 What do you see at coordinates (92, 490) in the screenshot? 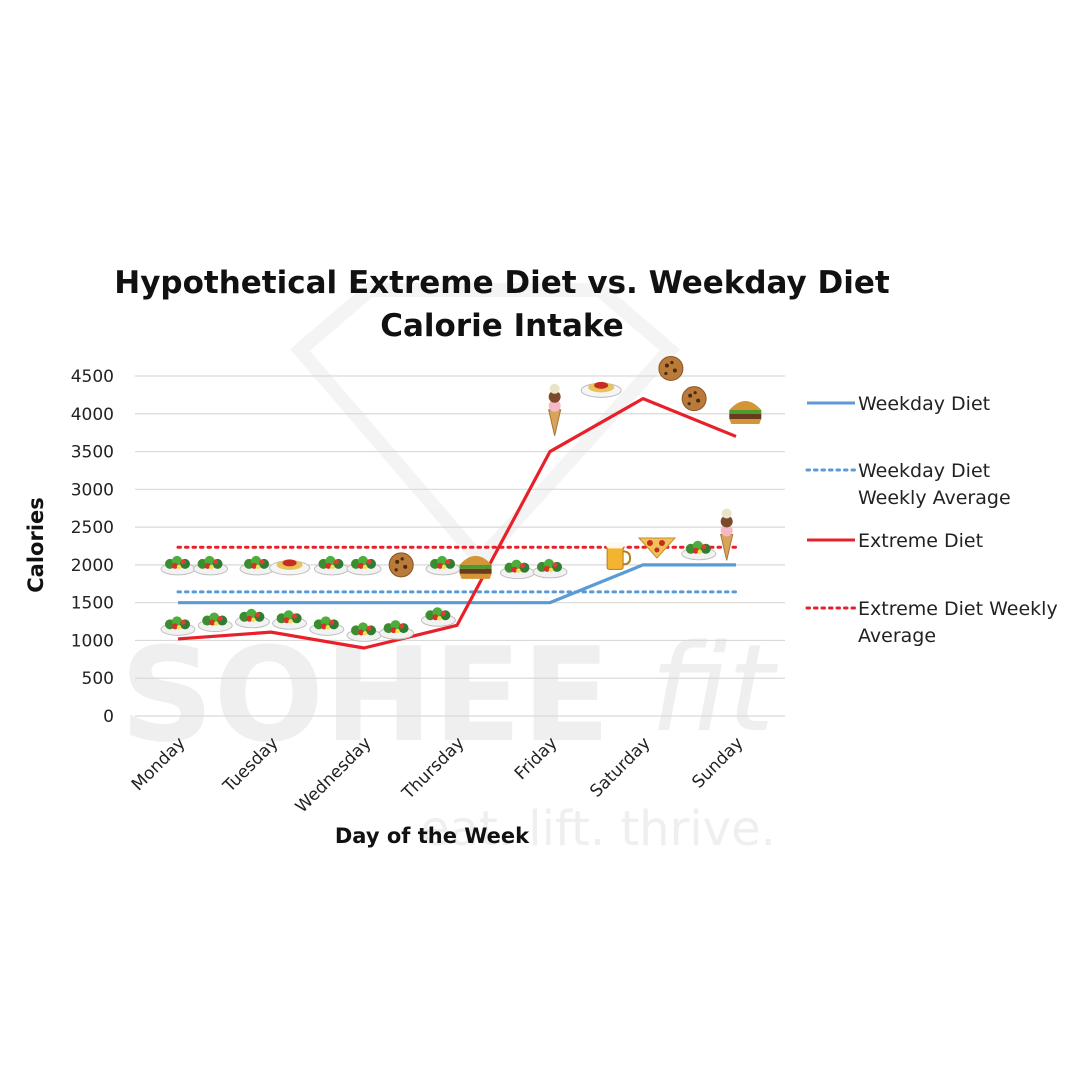
I see `y-tick-label: 3000` at bounding box center [92, 490].